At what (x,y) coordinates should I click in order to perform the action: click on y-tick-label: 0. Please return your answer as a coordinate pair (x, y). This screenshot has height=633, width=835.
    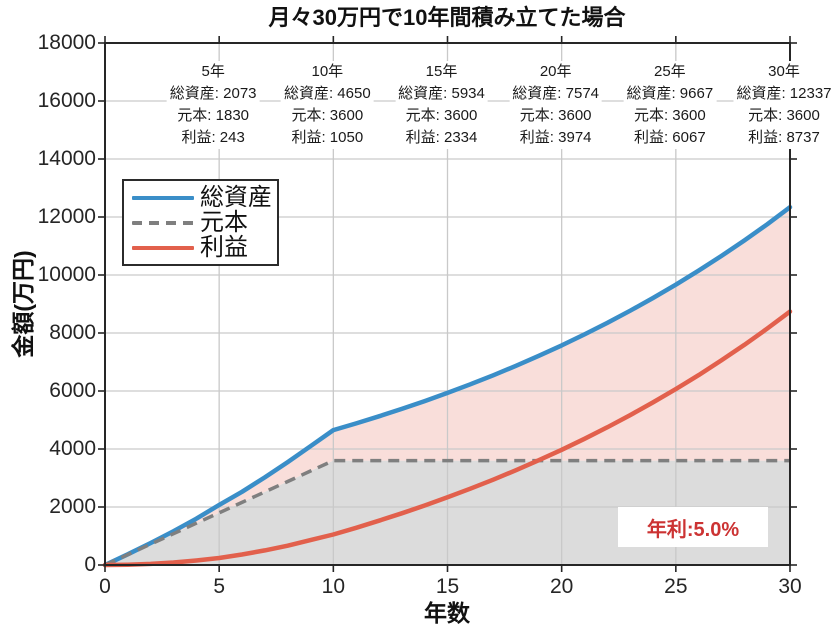
    Looking at the image, I should click on (90, 564).